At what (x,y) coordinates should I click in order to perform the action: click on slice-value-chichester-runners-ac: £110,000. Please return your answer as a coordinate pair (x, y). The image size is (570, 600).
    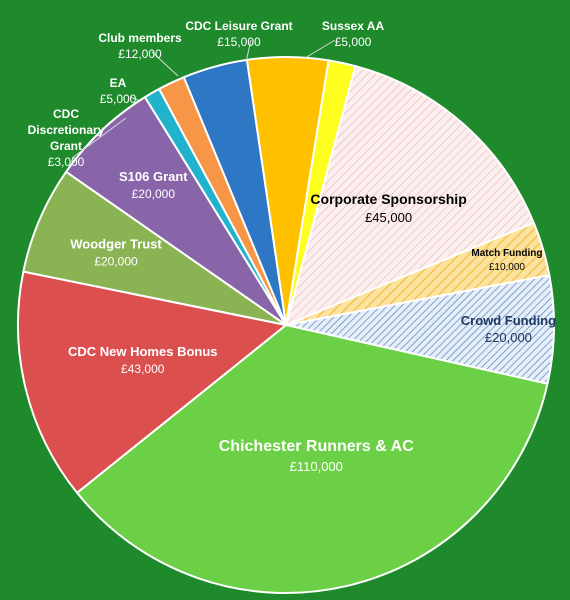
    Looking at the image, I should click on (316, 466).